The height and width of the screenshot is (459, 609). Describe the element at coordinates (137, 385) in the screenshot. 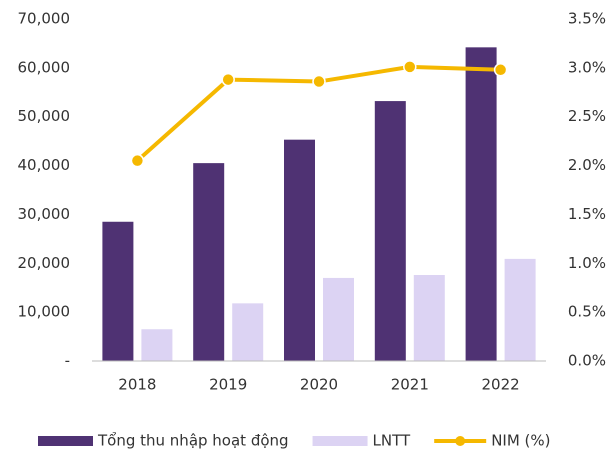

I see `x-tick-label: 2018` at that location.